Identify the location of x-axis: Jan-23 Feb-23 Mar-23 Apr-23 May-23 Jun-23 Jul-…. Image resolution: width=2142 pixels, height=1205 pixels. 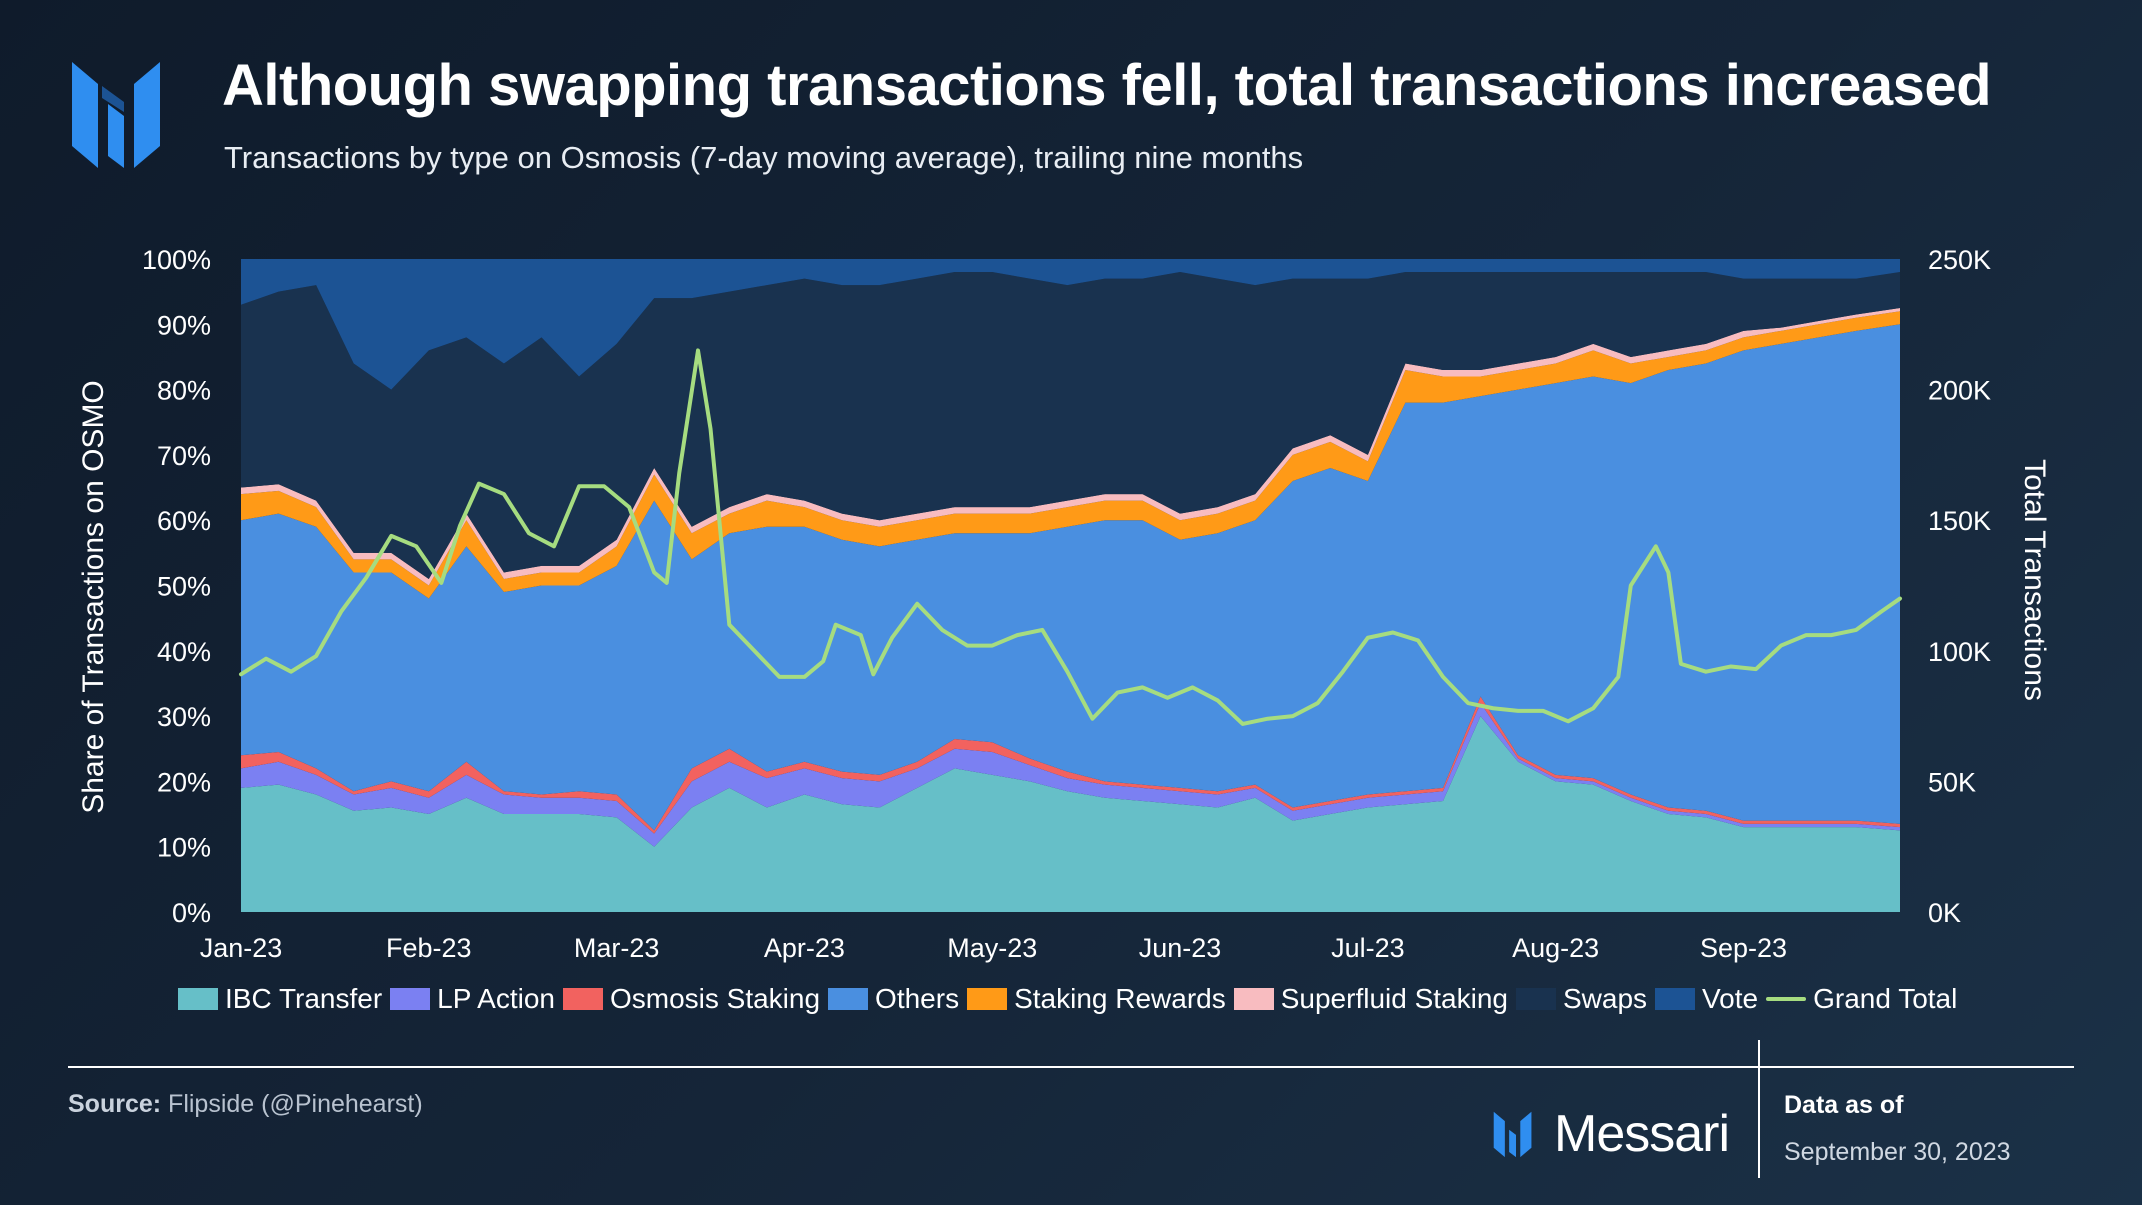
(993, 948).